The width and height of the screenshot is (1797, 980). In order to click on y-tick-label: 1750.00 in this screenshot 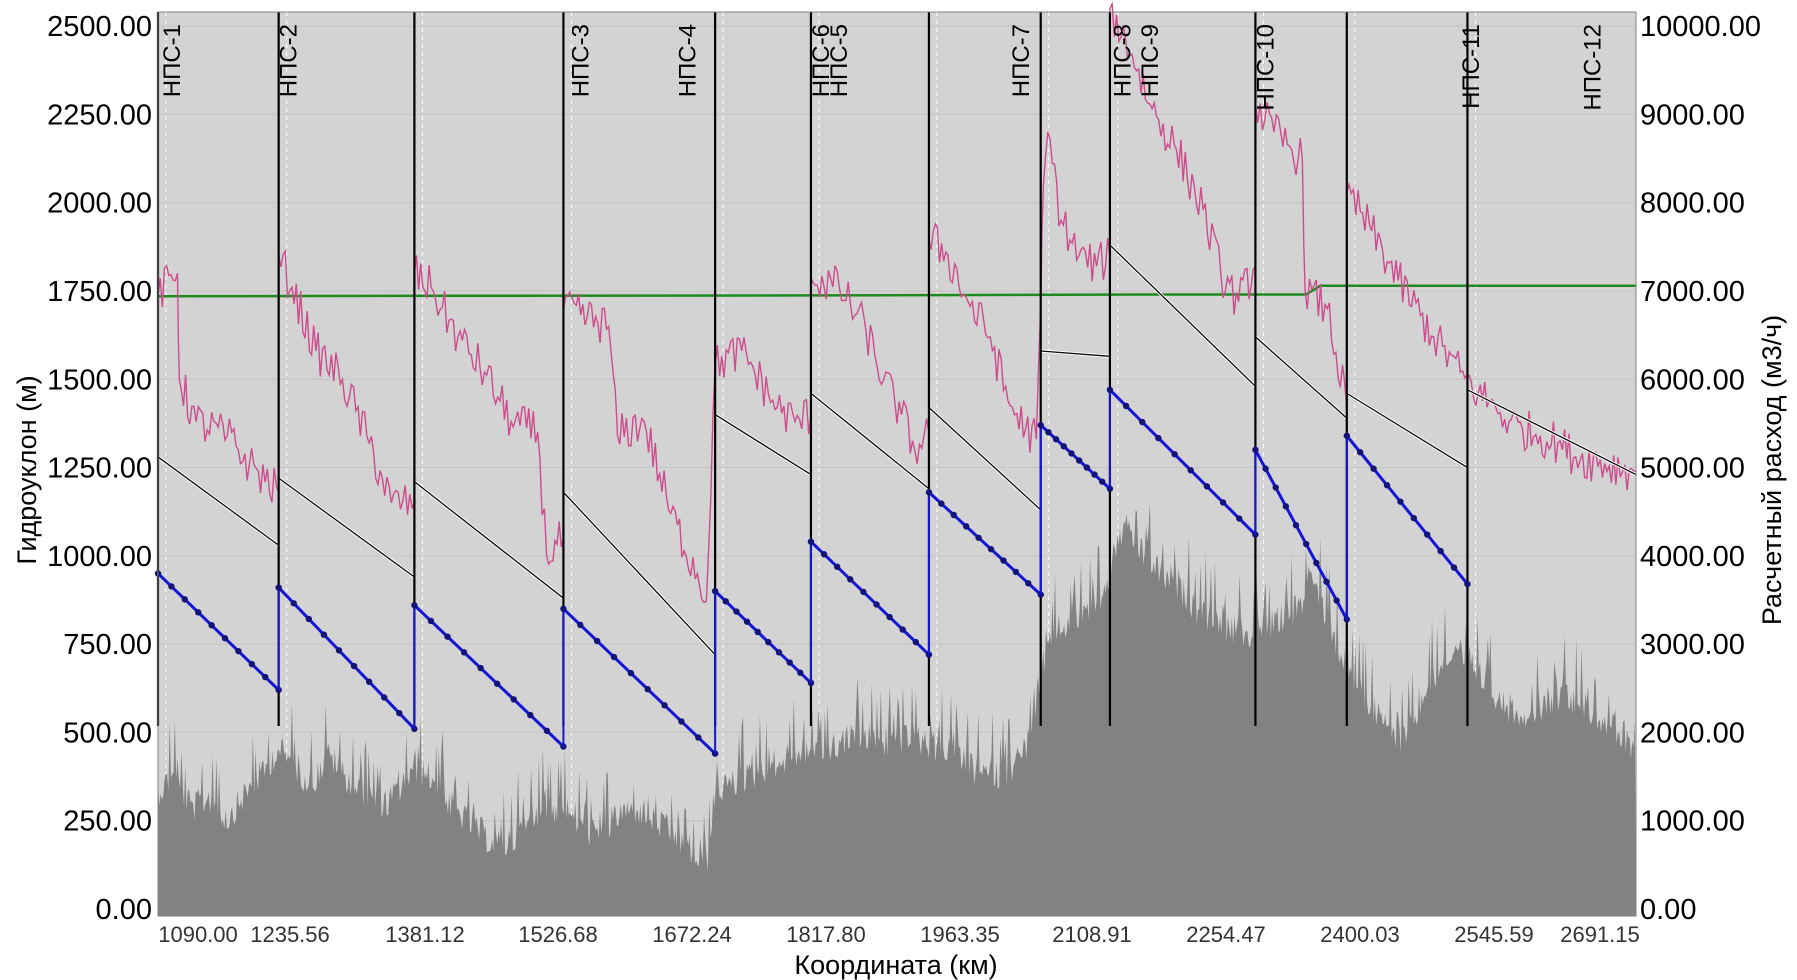, I will do `click(99, 292)`.